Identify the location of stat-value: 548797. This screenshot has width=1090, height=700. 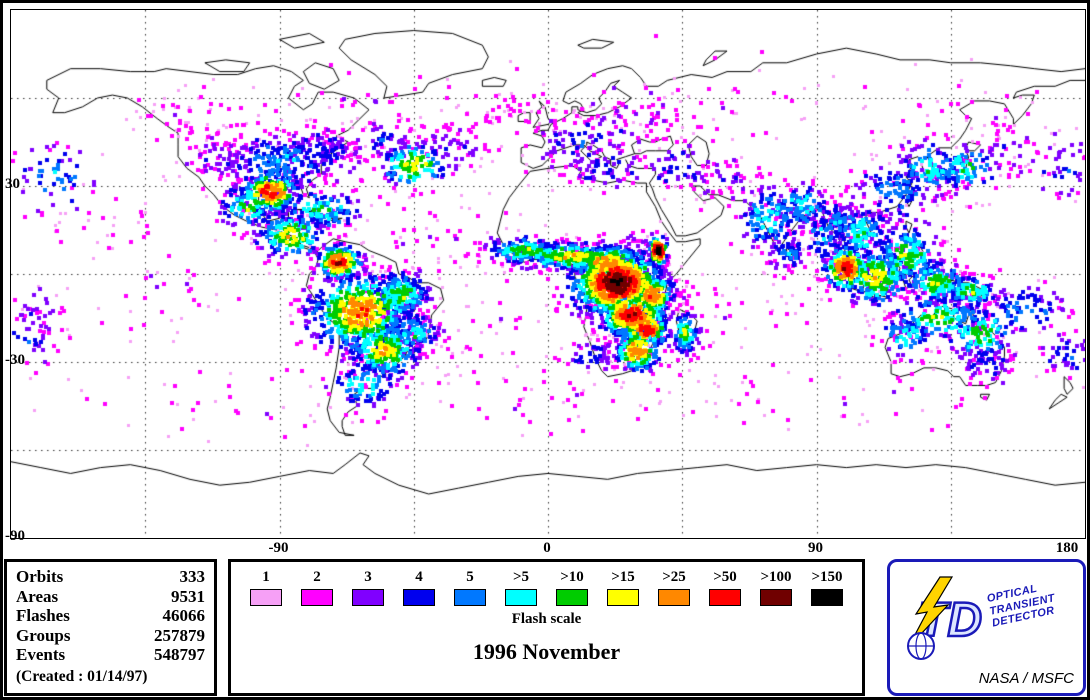
(179, 654).